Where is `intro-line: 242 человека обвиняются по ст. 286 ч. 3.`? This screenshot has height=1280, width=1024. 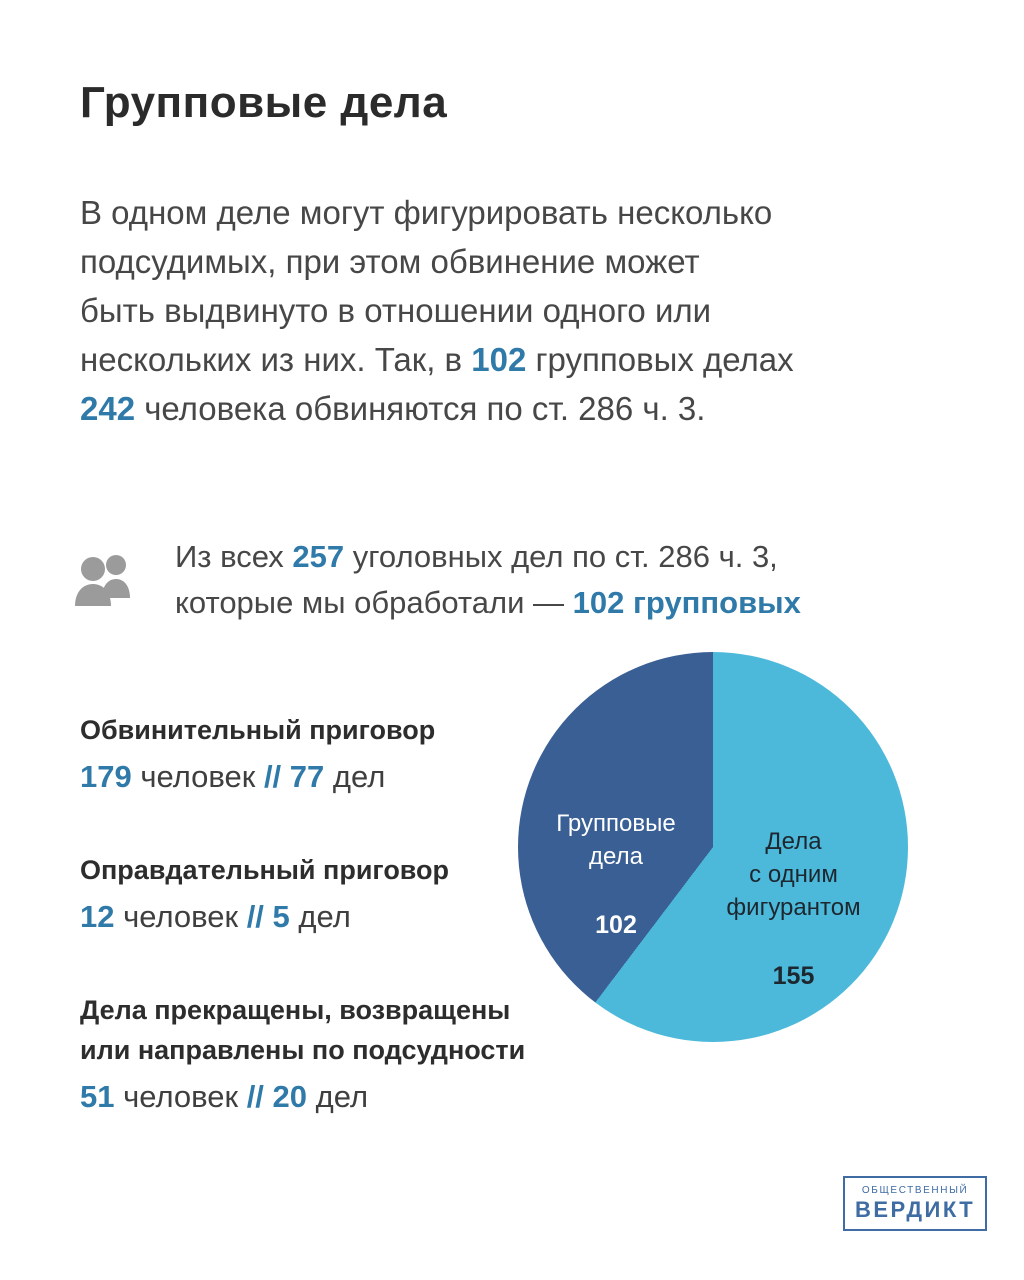 intro-line: 242 человека обвиняются по ст. 286 ч. 3. is located at coordinates (393, 408).